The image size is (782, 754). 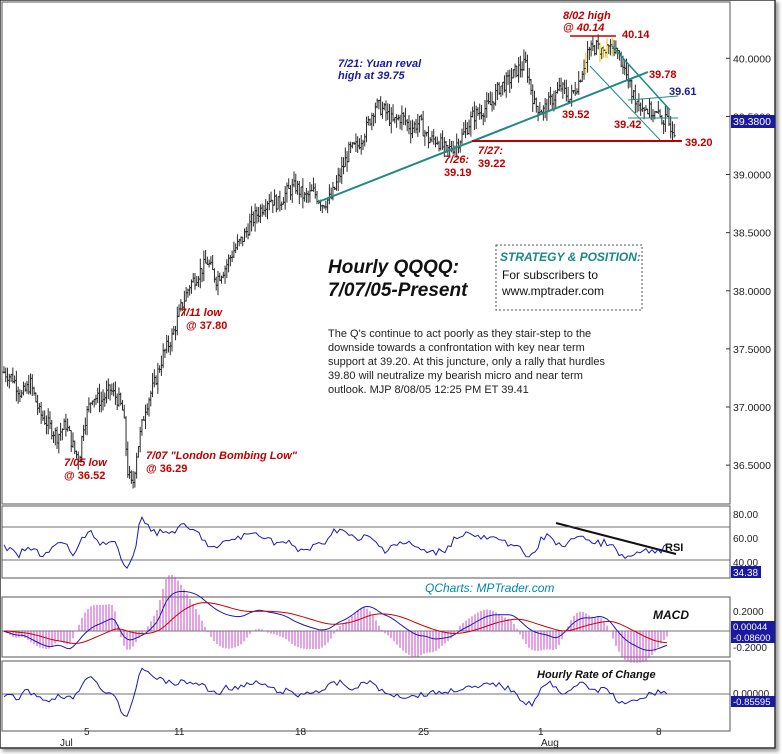 I want to click on price-tick-label: 40.0000, so click(x=752, y=59).